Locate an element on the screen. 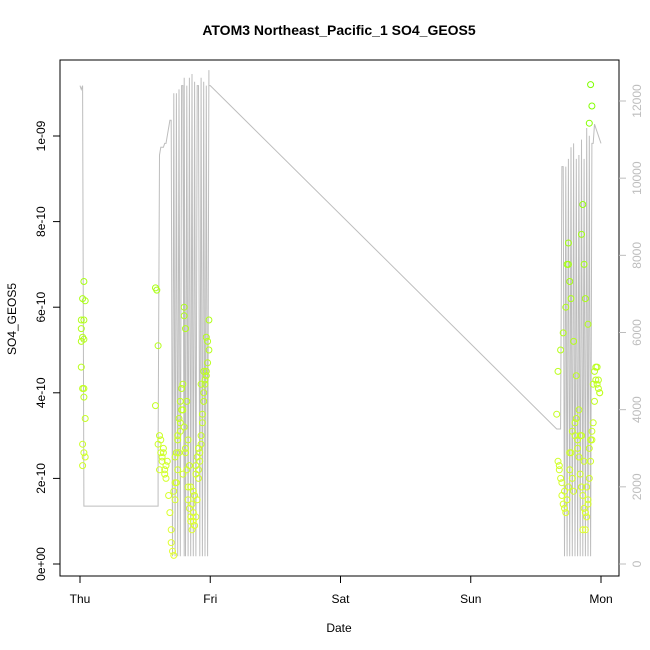  x-tick-label: Sun is located at coordinates (470, 599).